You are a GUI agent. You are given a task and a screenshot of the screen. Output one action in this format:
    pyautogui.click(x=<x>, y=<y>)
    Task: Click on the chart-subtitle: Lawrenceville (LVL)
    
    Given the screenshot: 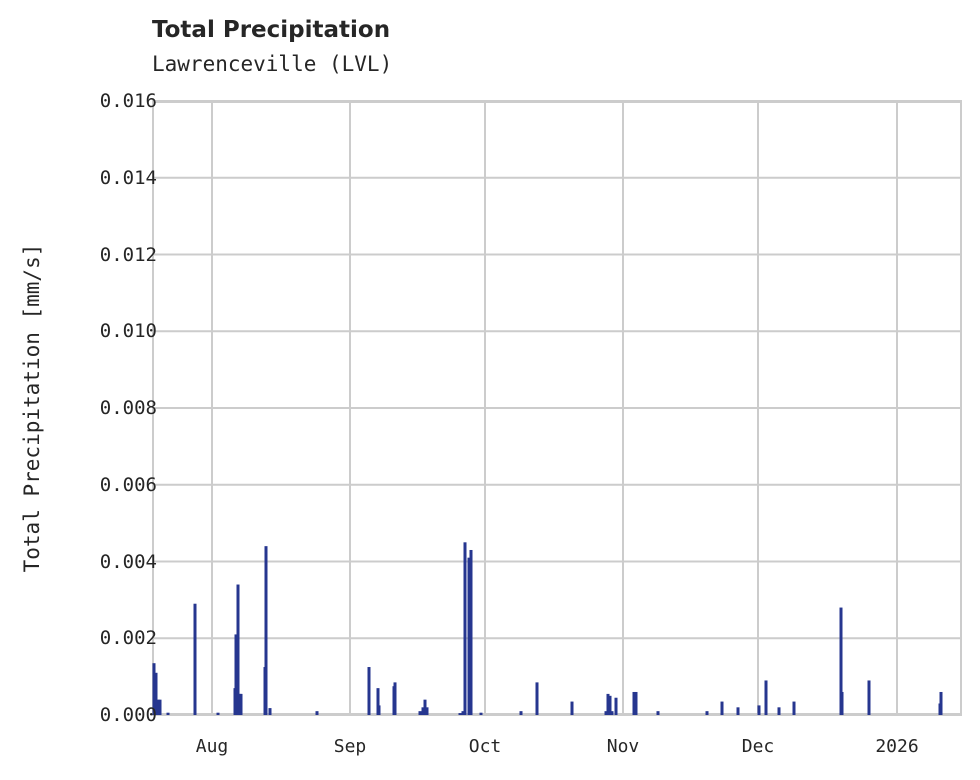 What is the action you would take?
    pyautogui.click(x=272, y=64)
    